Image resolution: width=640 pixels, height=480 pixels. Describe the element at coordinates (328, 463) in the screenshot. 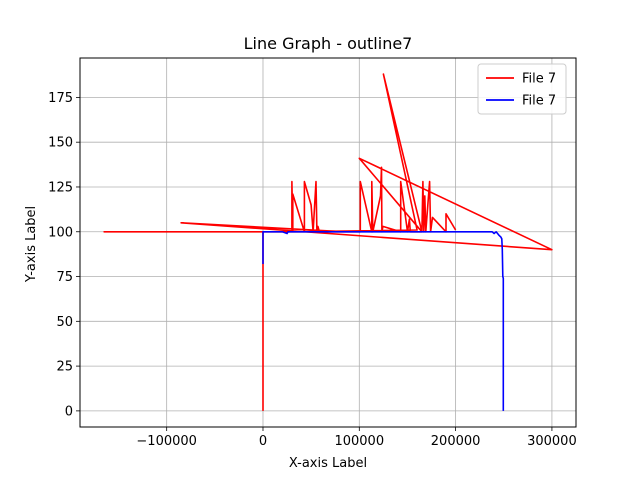

I see `x-axis-label: X-axis Label` at that location.